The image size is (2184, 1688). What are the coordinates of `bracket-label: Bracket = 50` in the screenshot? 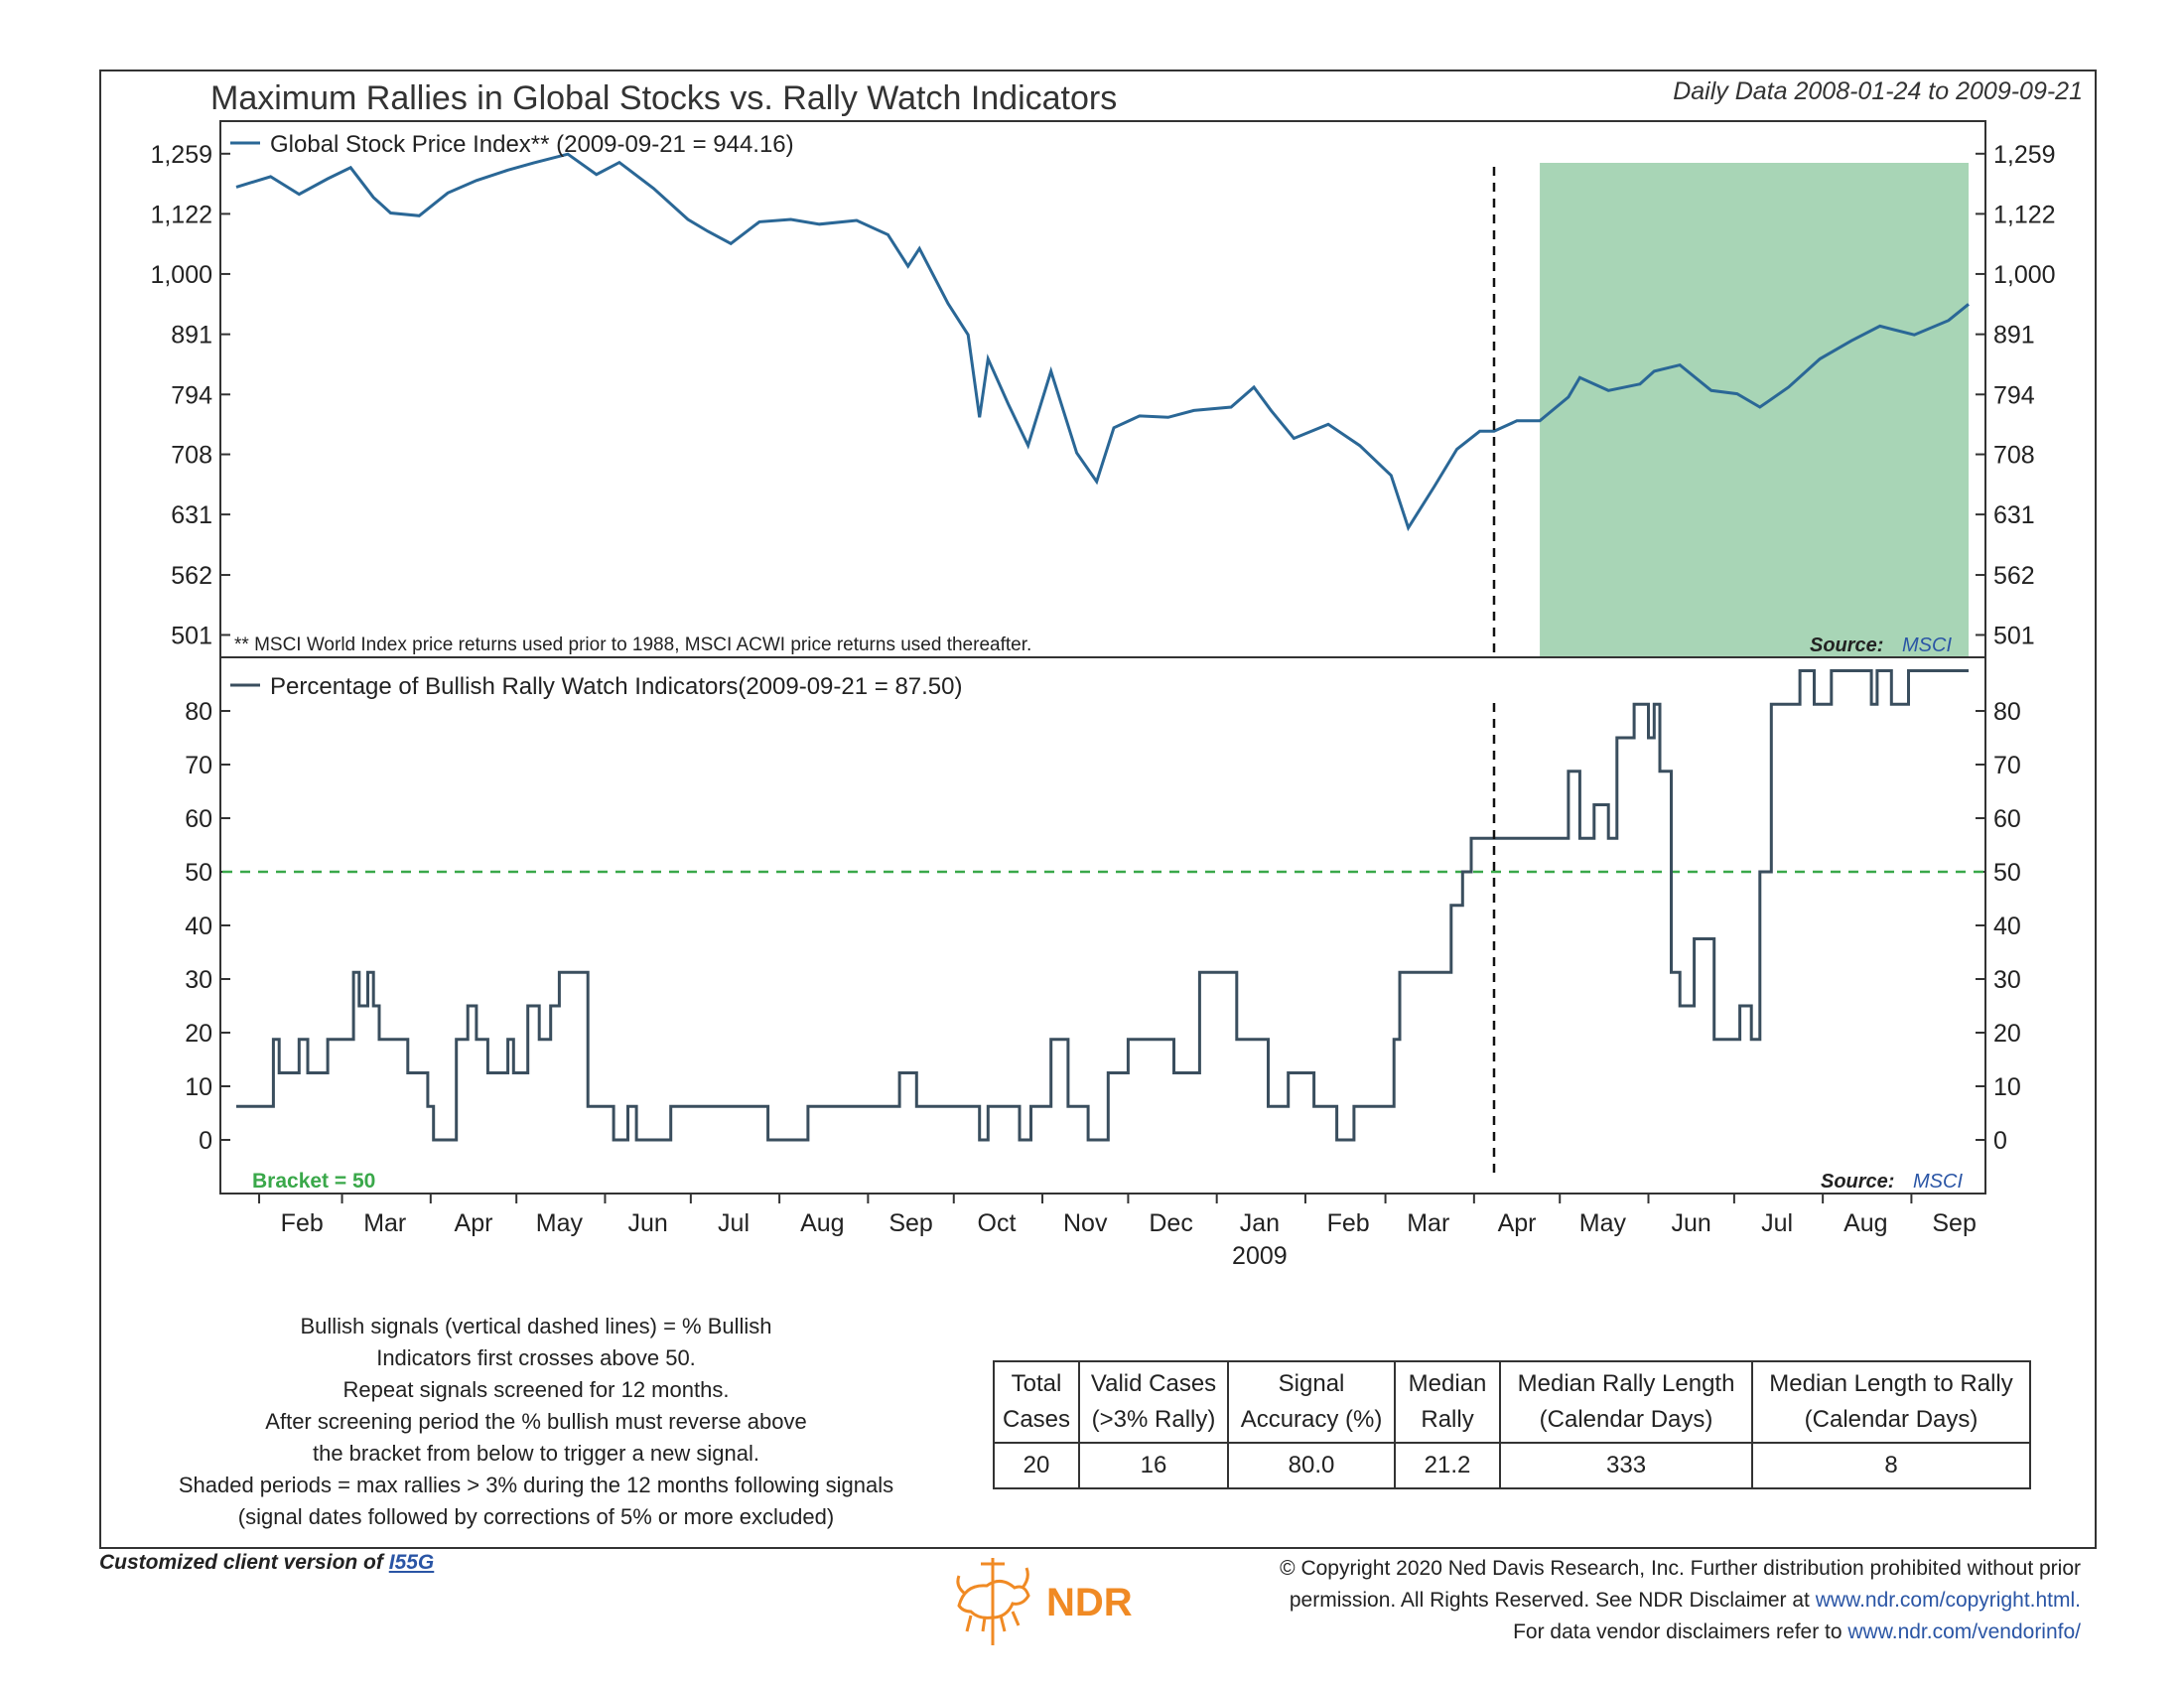 It's located at (313, 1181).